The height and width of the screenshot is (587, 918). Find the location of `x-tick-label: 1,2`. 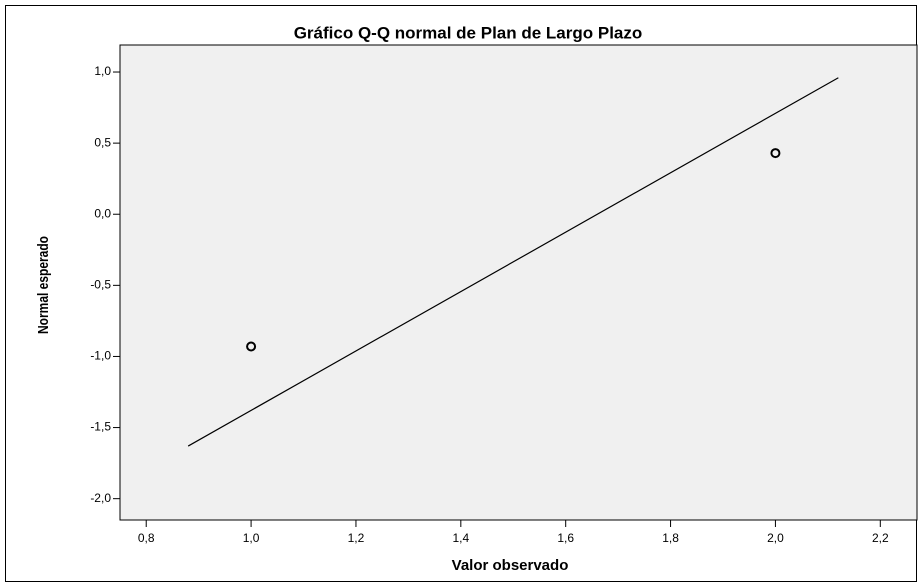

x-tick-label: 1,2 is located at coordinates (356, 538).